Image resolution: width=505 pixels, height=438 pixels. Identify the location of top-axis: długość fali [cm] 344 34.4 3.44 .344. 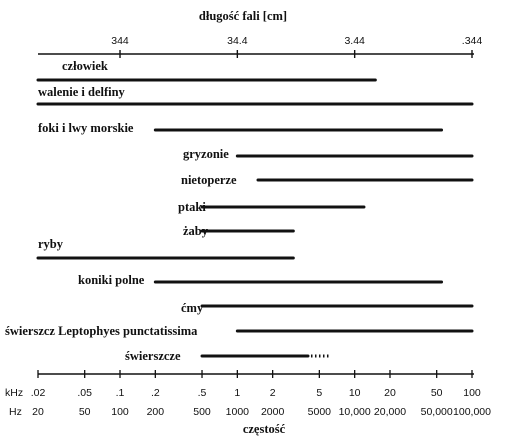
(260, 33).